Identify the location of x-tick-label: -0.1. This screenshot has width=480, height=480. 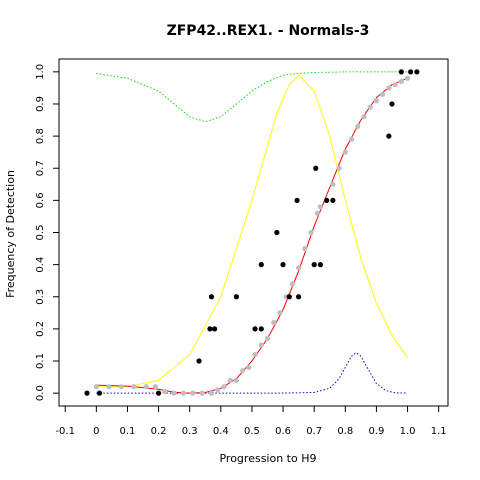
(65, 431).